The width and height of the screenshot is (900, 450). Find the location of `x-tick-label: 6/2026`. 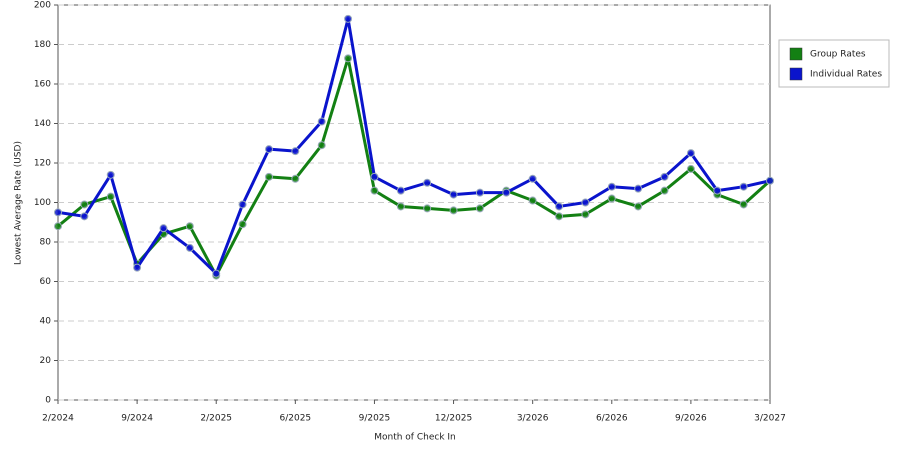

x-tick-label: 6/2026 is located at coordinates (612, 419).